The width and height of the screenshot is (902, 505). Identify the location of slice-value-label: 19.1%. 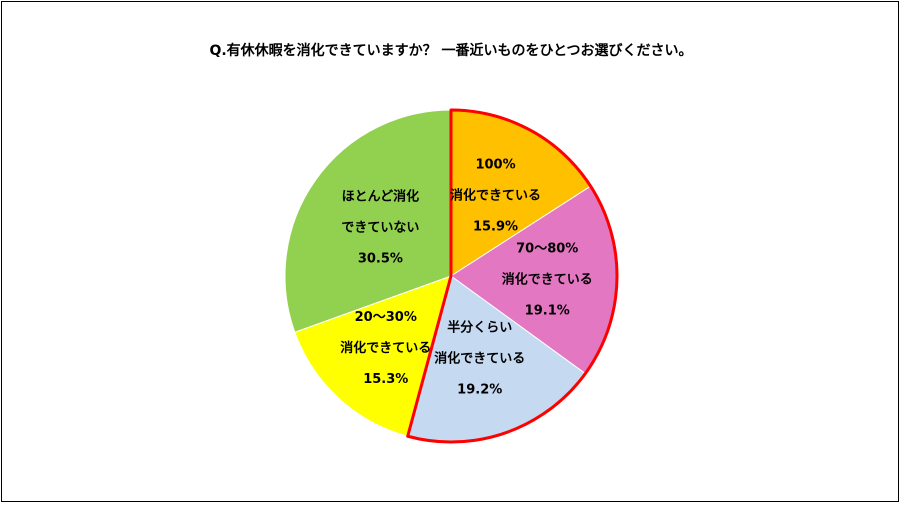
(547, 311).